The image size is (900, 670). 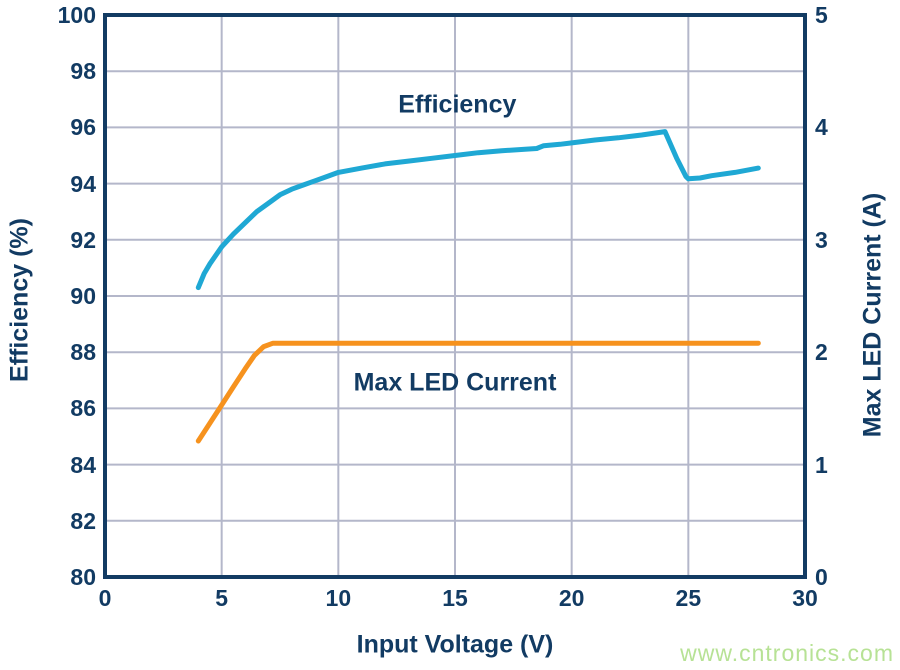 What do you see at coordinates (83, 577) in the screenshot?
I see `y-left-tick-80: 80` at bounding box center [83, 577].